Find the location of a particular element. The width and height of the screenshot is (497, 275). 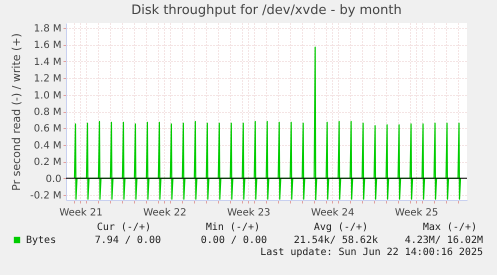

y-tick-label: 1.2 M is located at coordinates (48, 79).